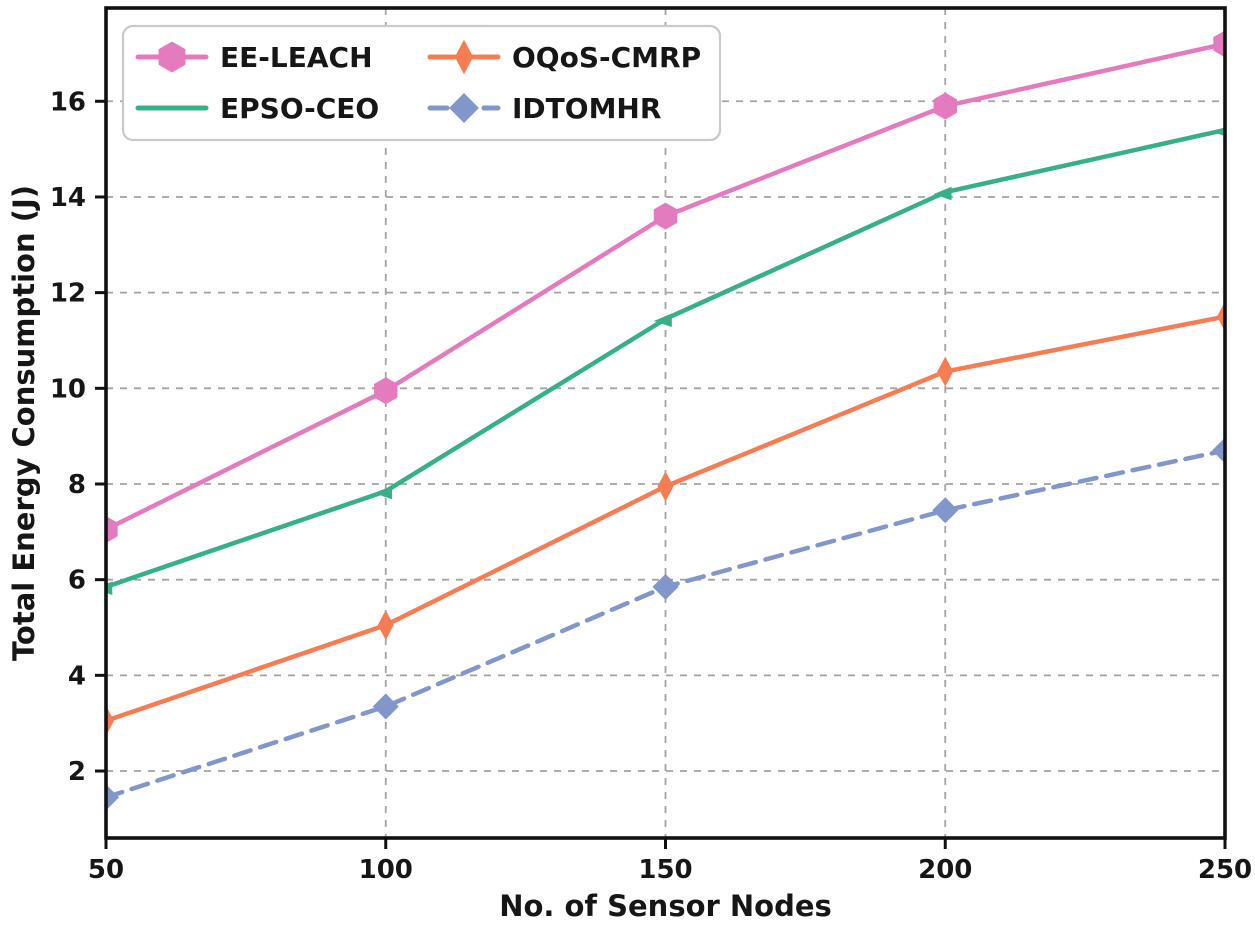 The width and height of the screenshot is (1255, 925). Describe the element at coordinates (77, 581) in the screenshot. I see `y-tick-label: 6` at that location.